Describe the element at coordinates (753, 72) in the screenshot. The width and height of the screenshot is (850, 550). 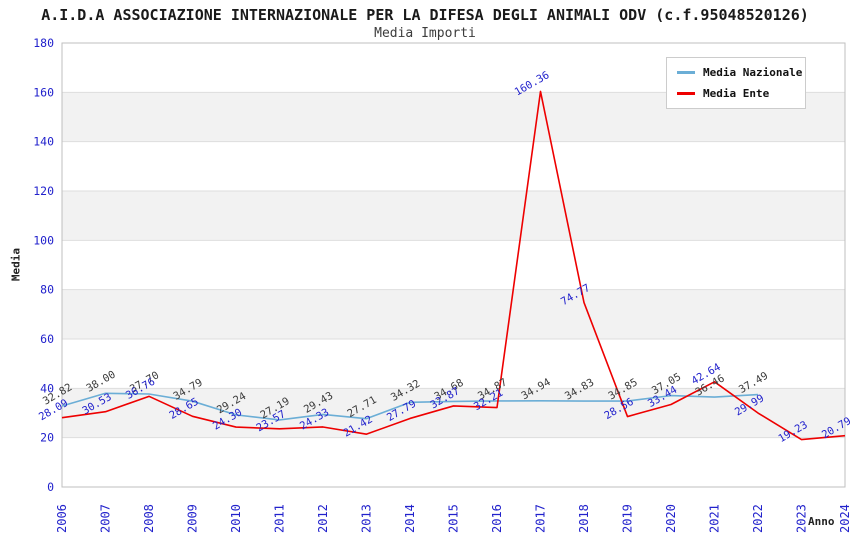
I see `legend-label-media-nazionale: Media Nazionale` at that location.